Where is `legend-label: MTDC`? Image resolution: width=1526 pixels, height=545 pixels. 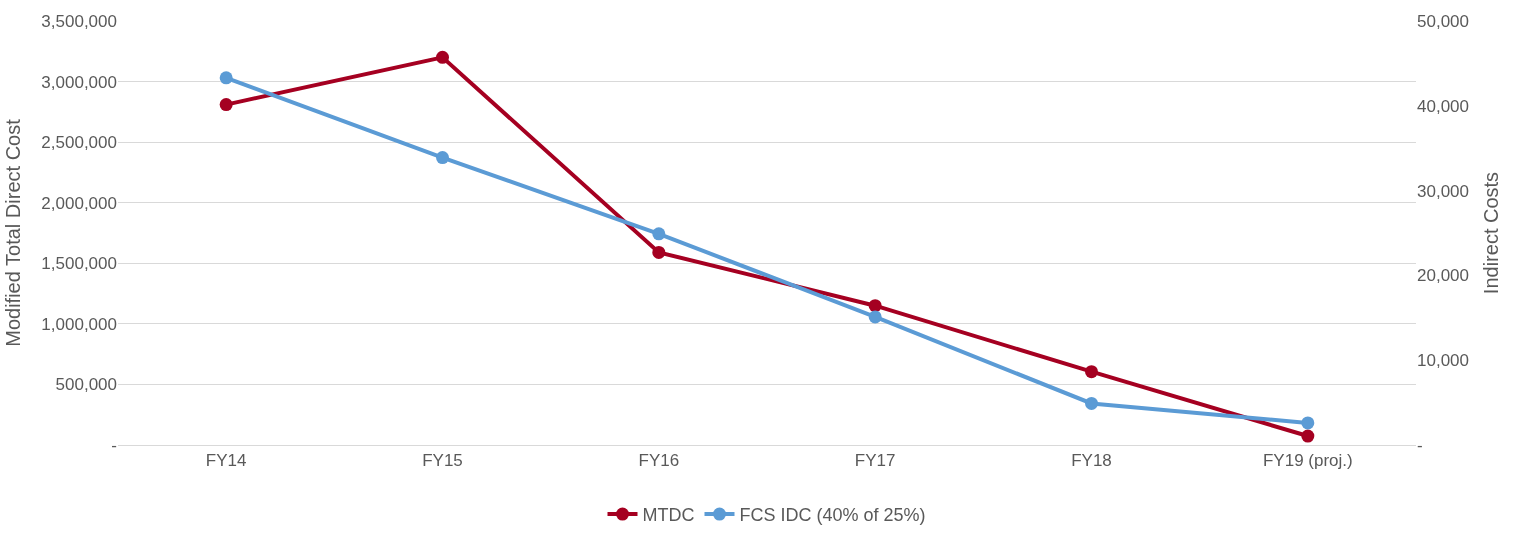
legend-label: MTDC is located at coordinates (668, 515).